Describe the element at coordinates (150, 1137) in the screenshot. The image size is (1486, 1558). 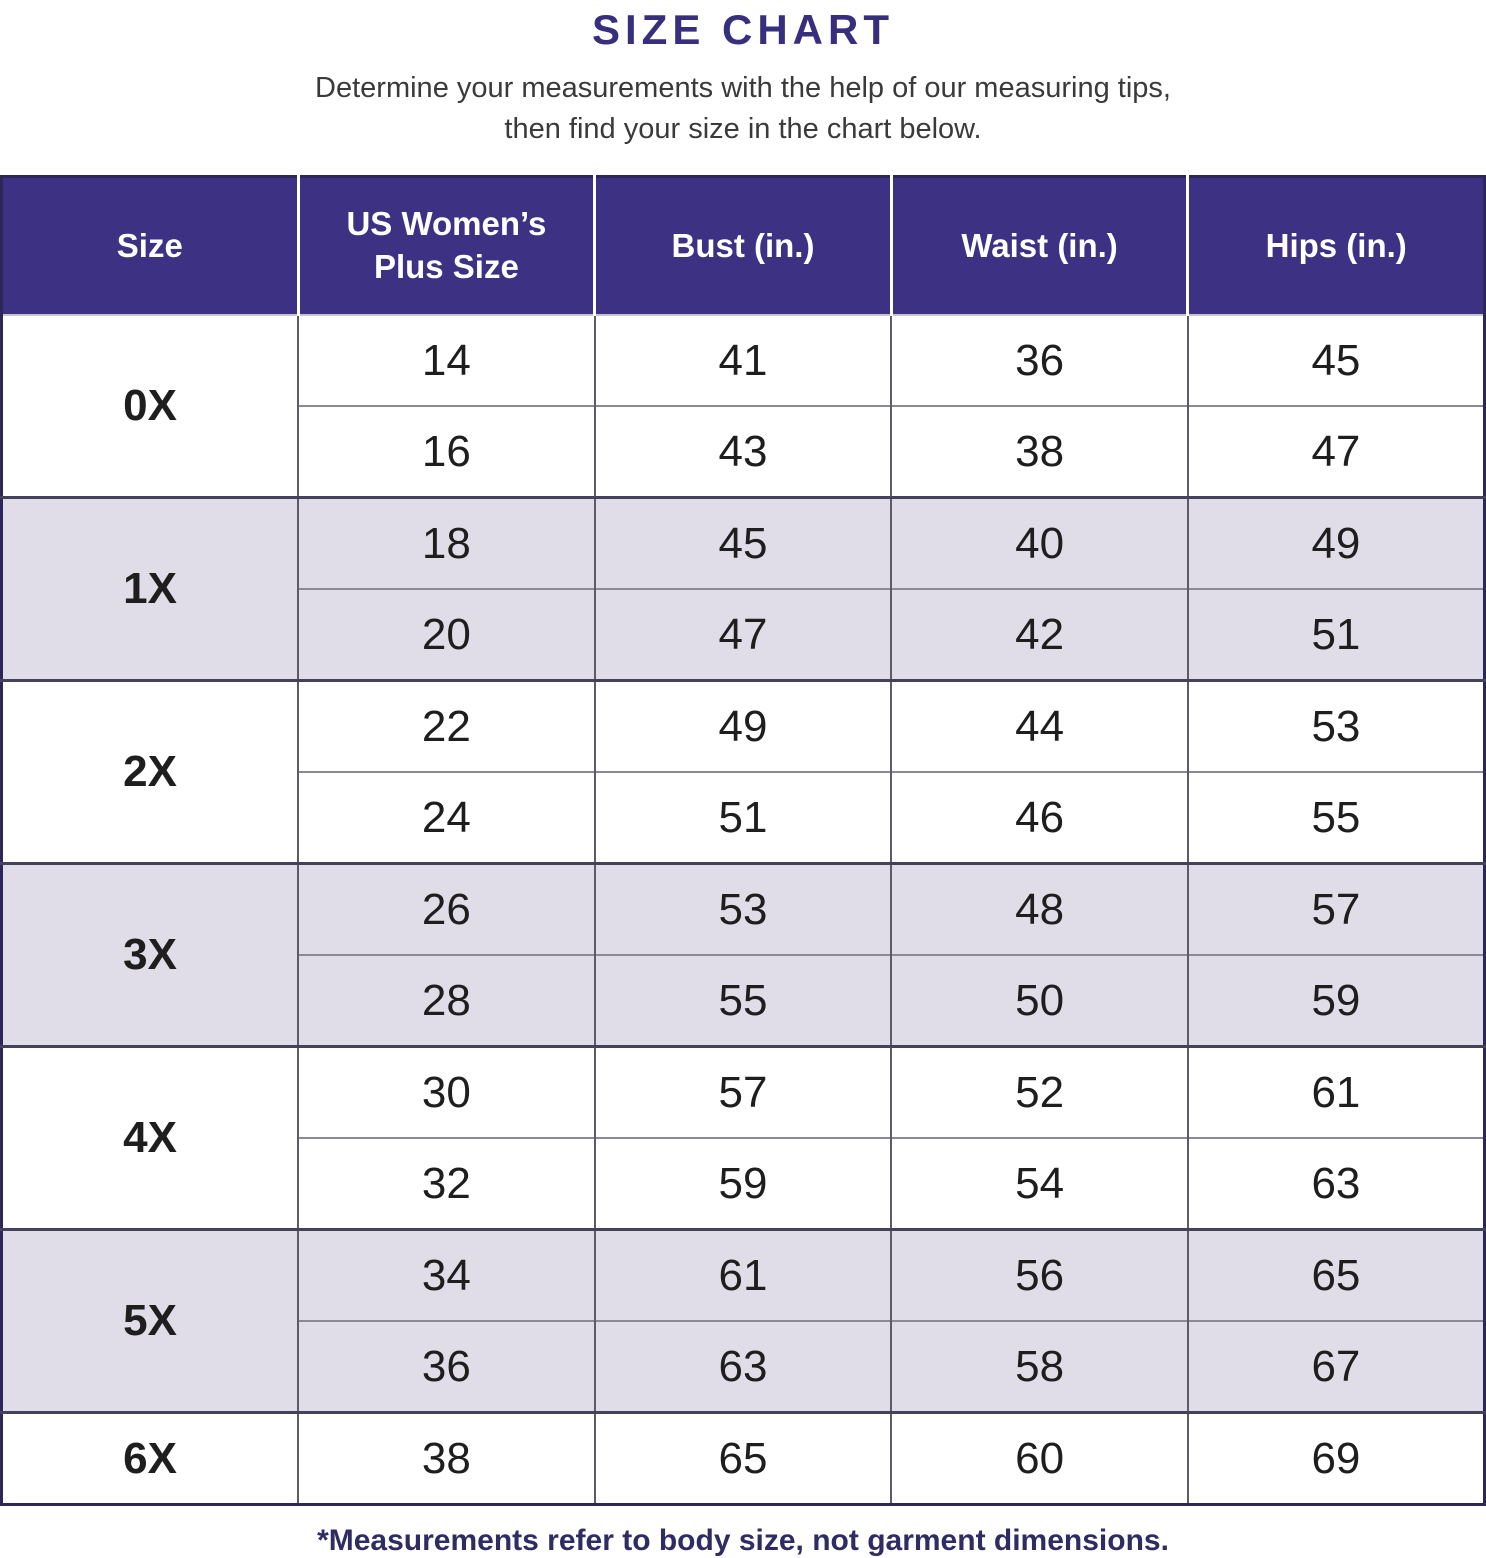
I see `size-label: 4X` at that location.